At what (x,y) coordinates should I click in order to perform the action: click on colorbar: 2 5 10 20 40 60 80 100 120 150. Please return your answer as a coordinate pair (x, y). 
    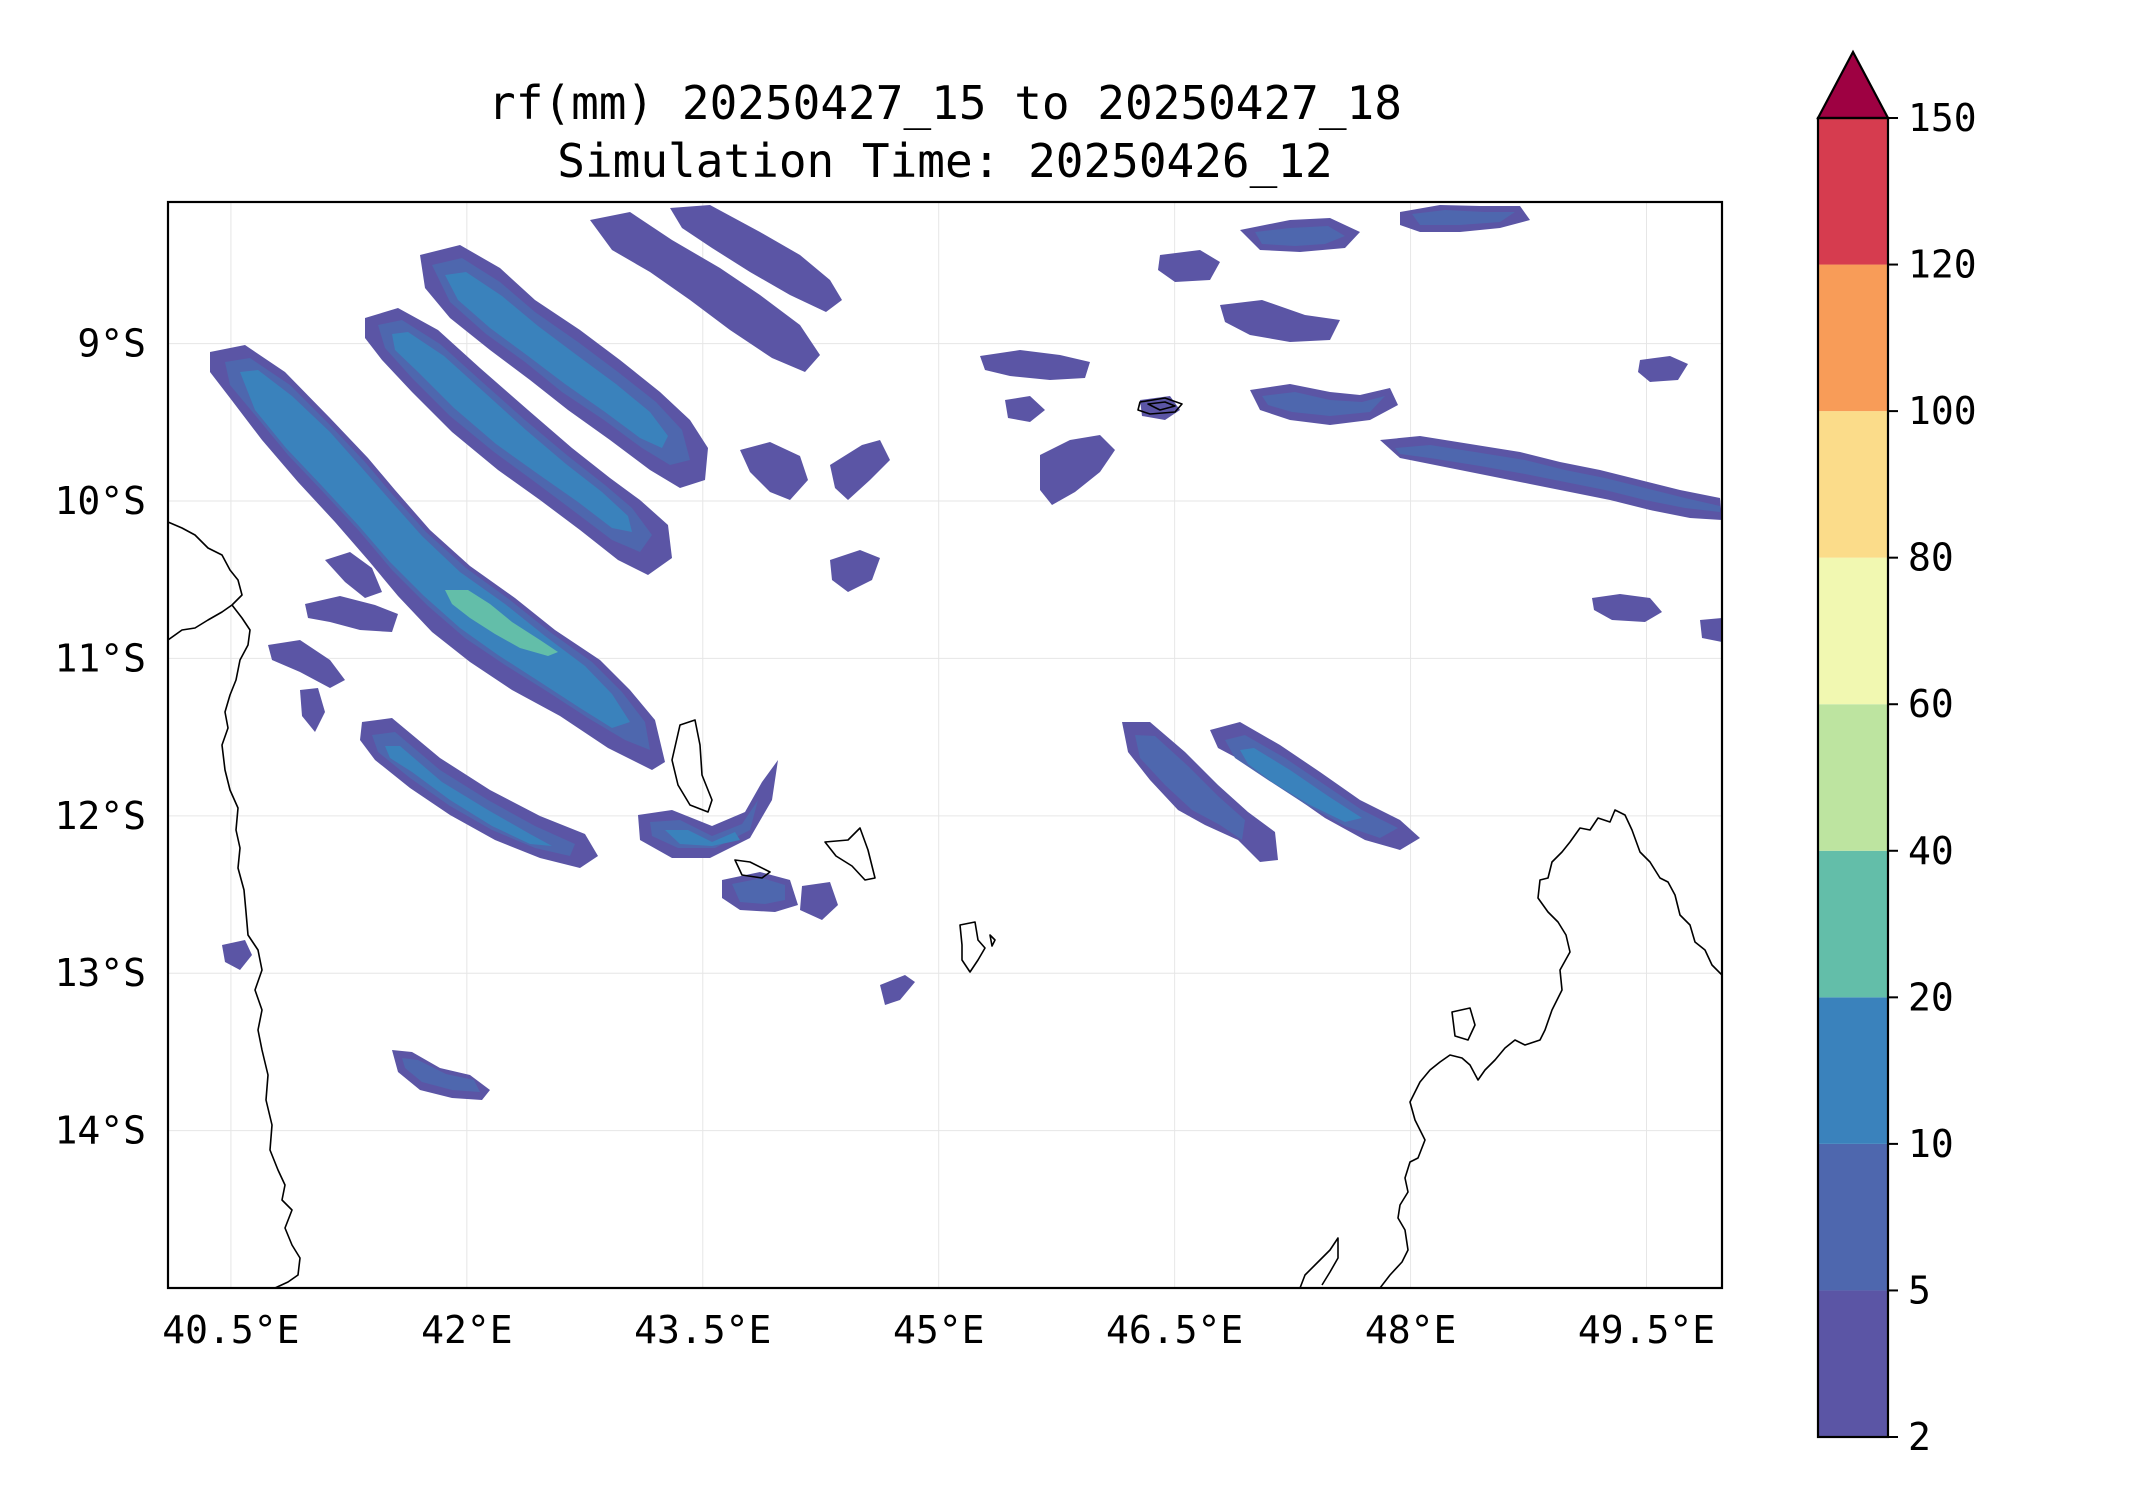
    Looking at the image, I should click on (1896, 754).